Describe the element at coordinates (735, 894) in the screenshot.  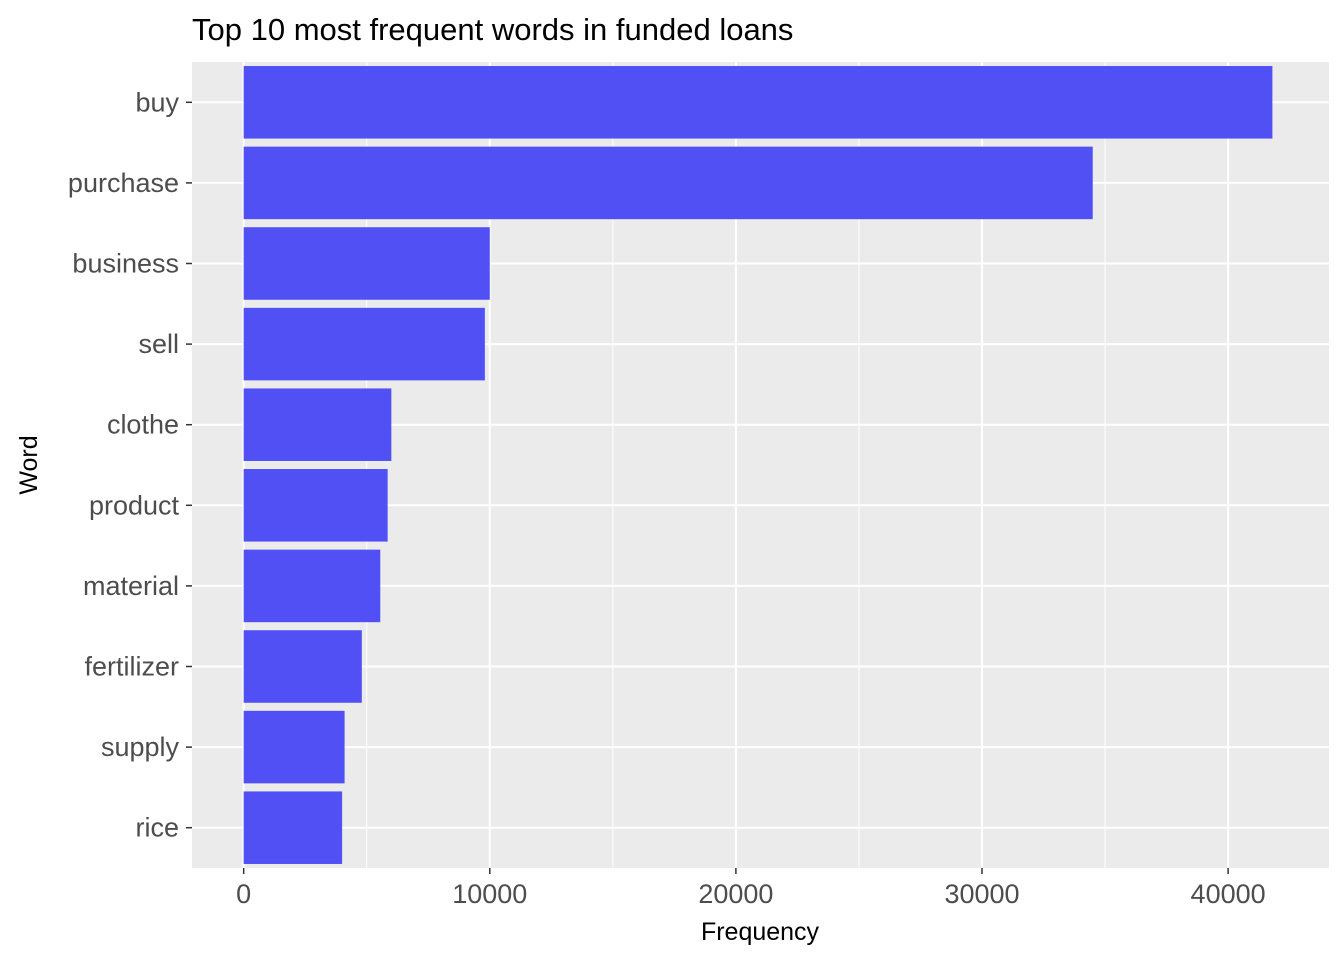
I see `x-tick-label: 20000` at that location.